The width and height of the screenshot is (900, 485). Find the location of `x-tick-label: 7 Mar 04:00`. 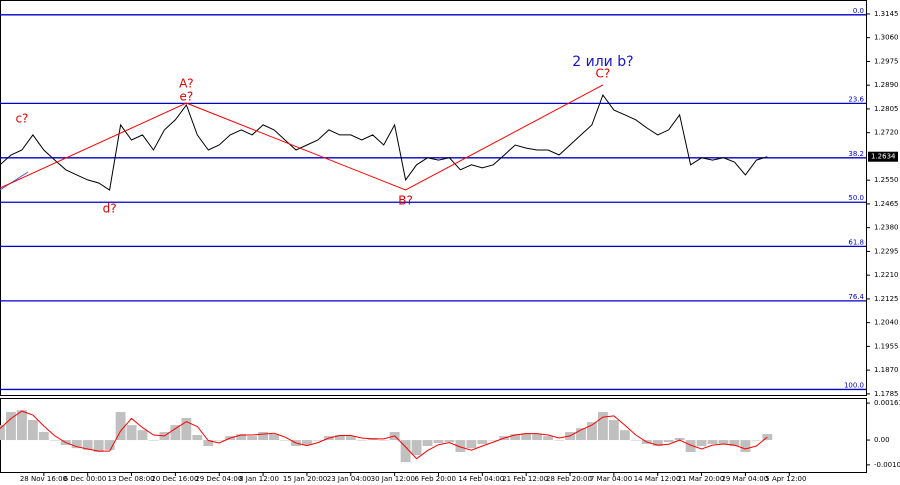

x-tick-label: 7 Mar 04:00 is located at coordinates (611, 479).